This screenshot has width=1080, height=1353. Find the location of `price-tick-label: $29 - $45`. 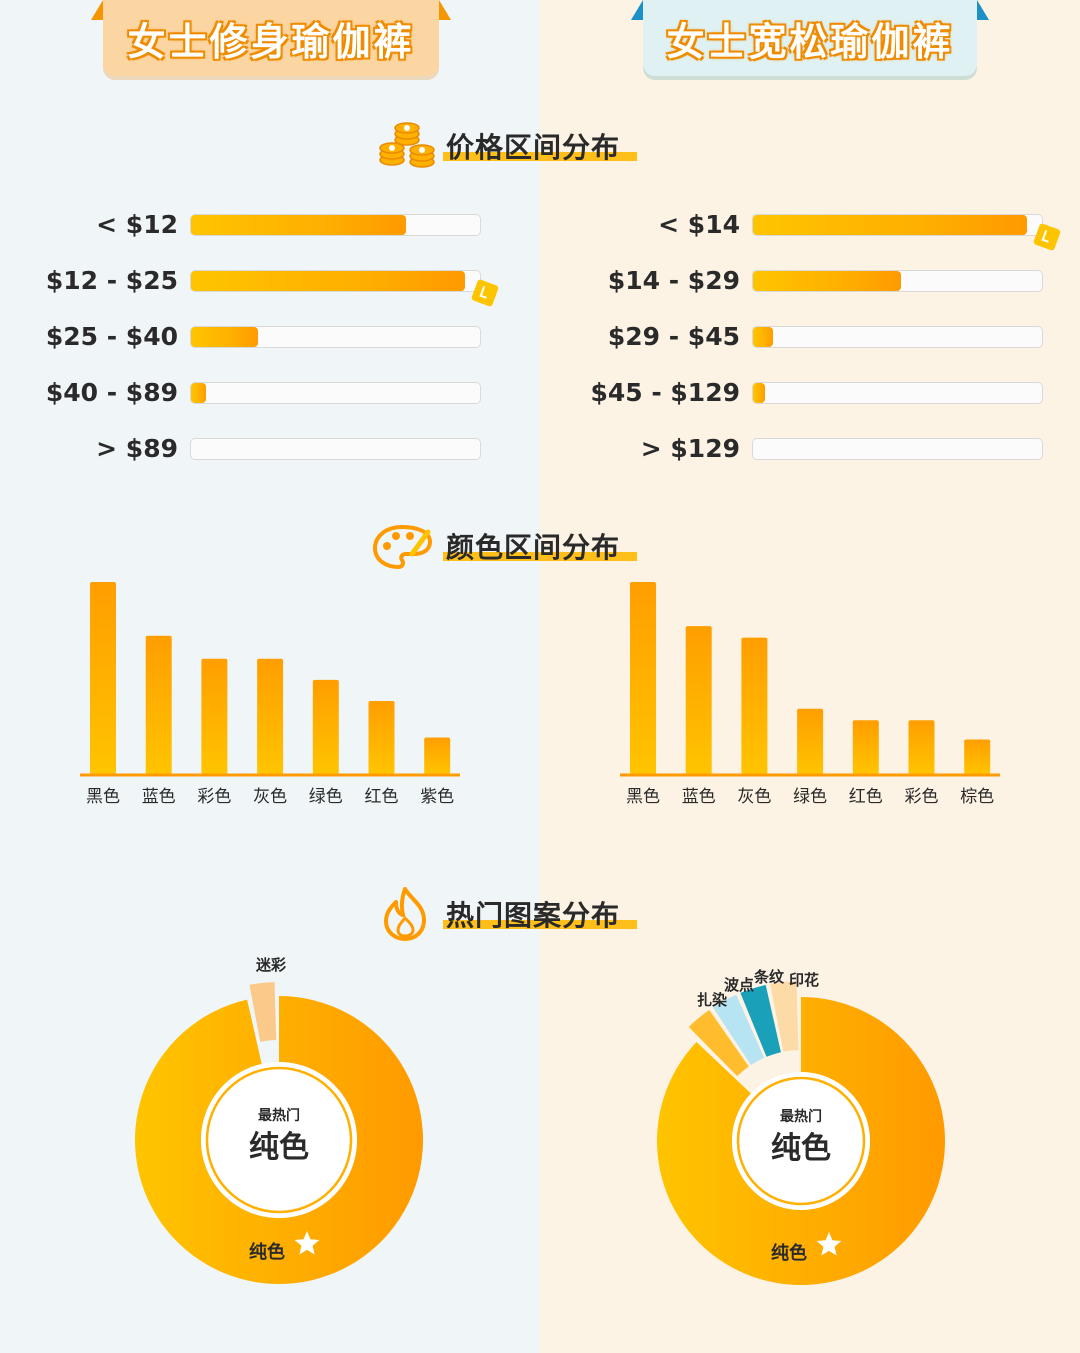

price-tick-label: $29 - $45 is located at coordinates (673, 336).